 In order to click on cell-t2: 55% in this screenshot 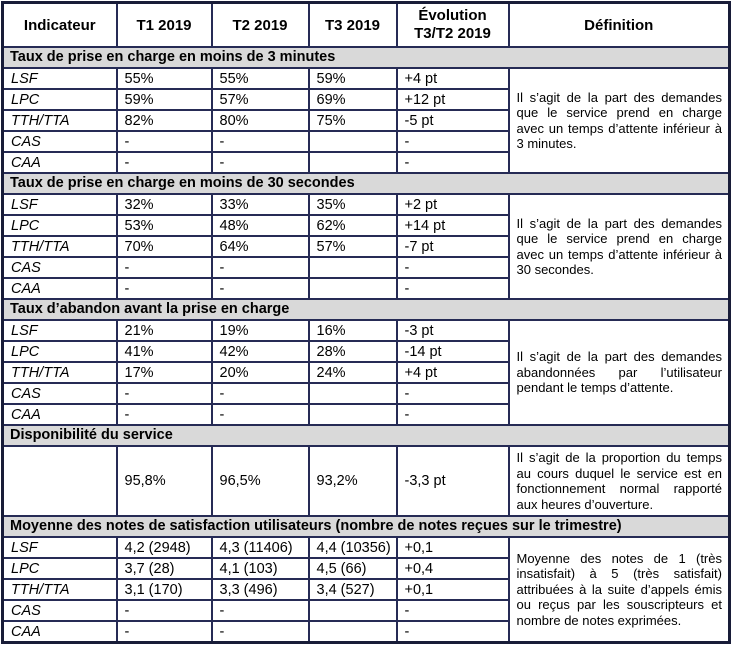, I will do `click(260, 78)`.